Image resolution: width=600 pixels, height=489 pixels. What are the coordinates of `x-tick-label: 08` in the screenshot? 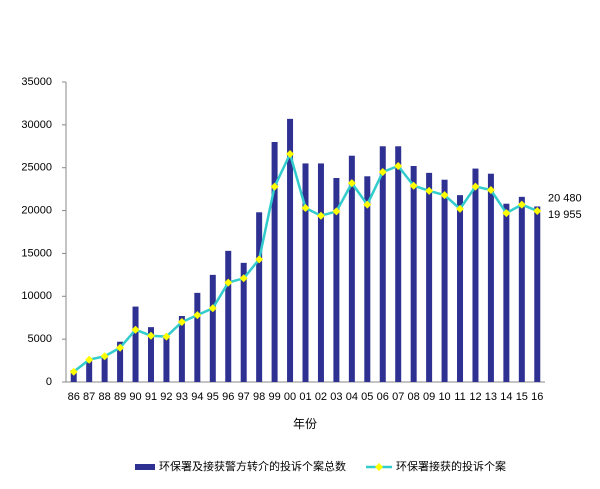 It's located at (414, 397).